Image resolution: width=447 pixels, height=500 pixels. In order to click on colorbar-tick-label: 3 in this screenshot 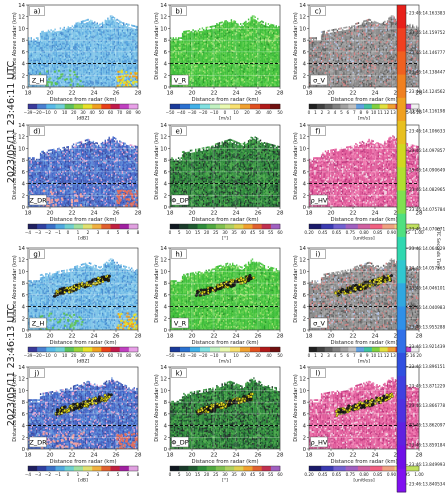, I will do `click(98, 474)`.